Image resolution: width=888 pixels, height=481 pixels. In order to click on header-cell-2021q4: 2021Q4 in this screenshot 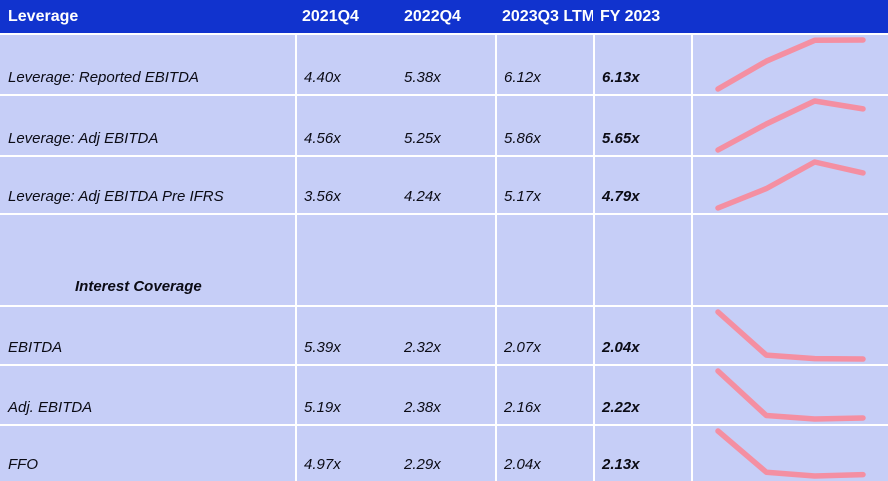, I will do `click(330, 16)`.